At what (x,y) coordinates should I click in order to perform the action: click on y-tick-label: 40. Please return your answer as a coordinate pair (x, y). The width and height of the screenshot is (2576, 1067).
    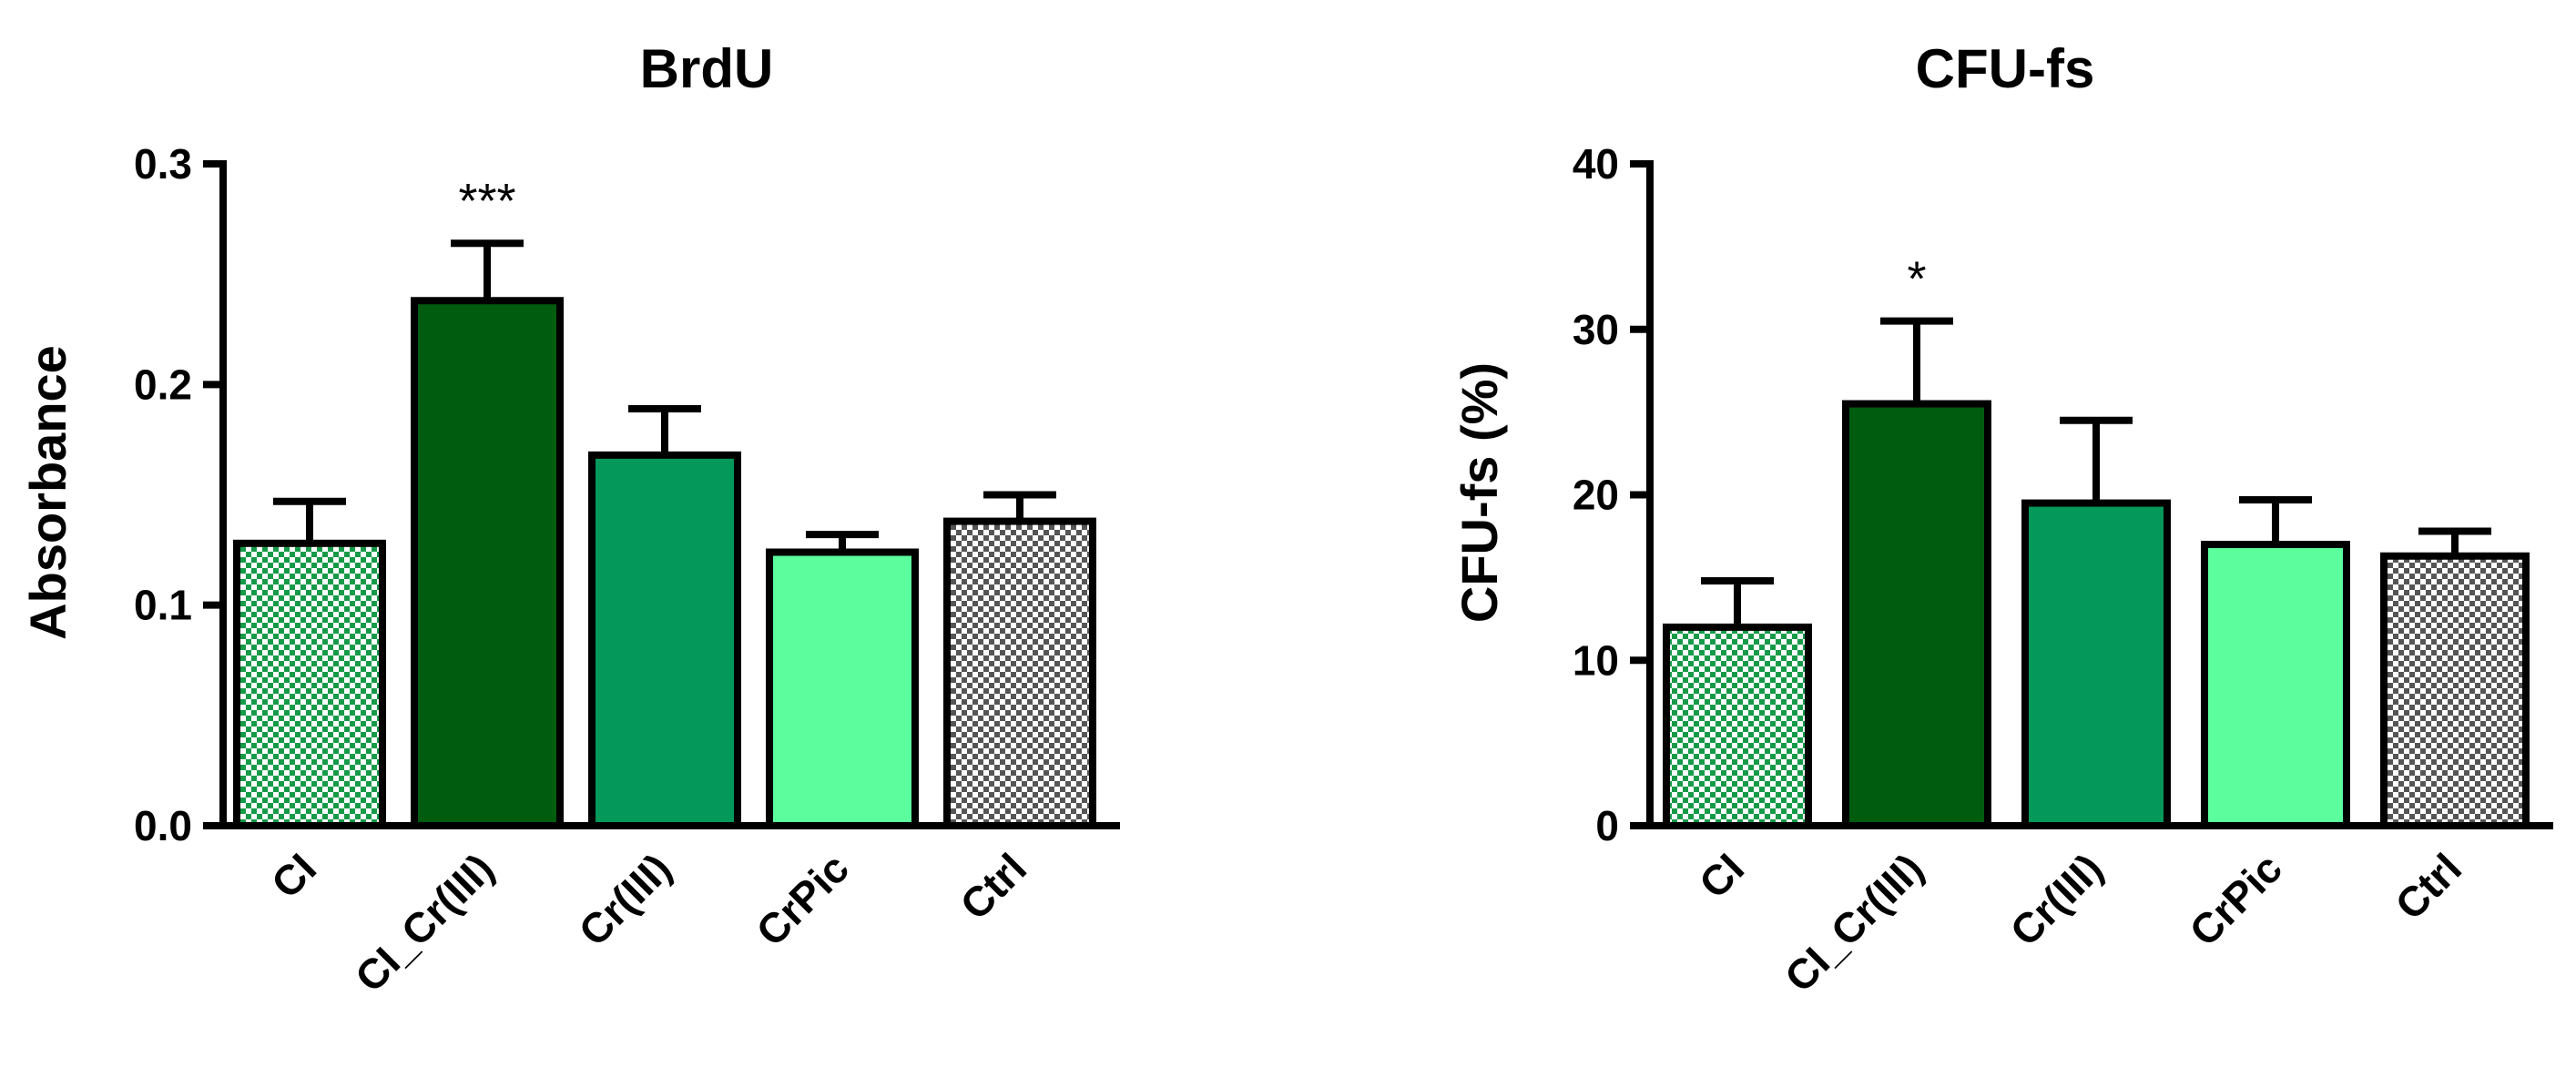
    Looking at the image, I should click on (1596, 164).